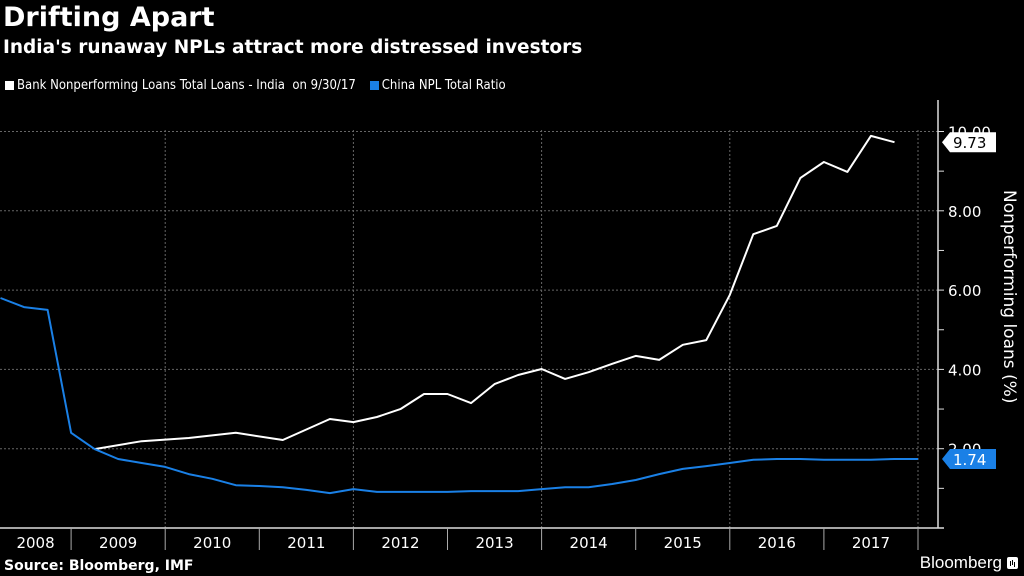 This screenshot has height=576, width=1024. Describe the element at coordinates (1009, 296) in the screenshot. I see `y-axis-title: Nonperforming loans (%)` at that location.